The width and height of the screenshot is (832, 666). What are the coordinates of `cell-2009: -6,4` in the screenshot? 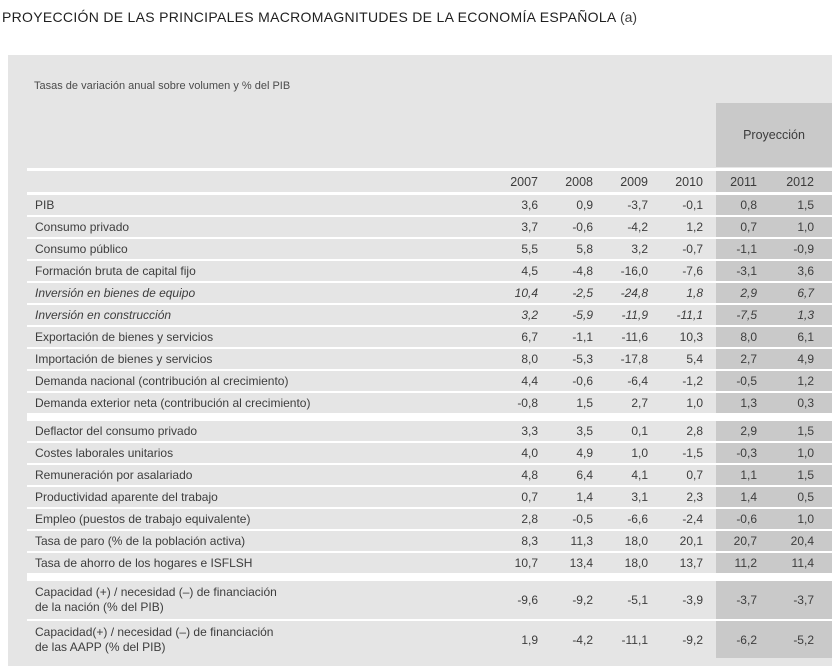 It's located at (637, 381).